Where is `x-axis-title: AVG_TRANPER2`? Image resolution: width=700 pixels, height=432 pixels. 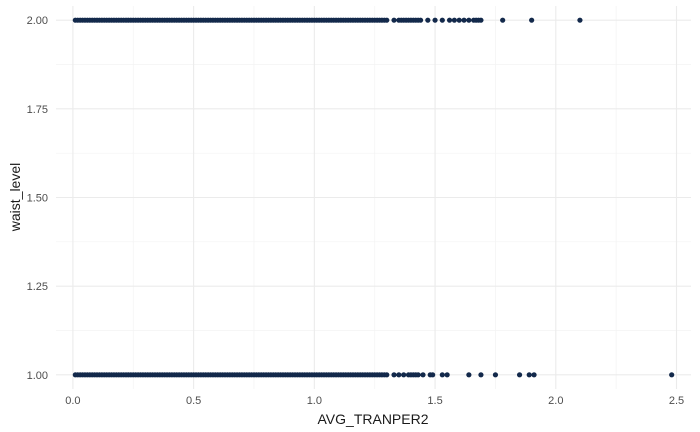 x-axis-title: AVG_TRANPER2 is located at coordinates (373, 419).